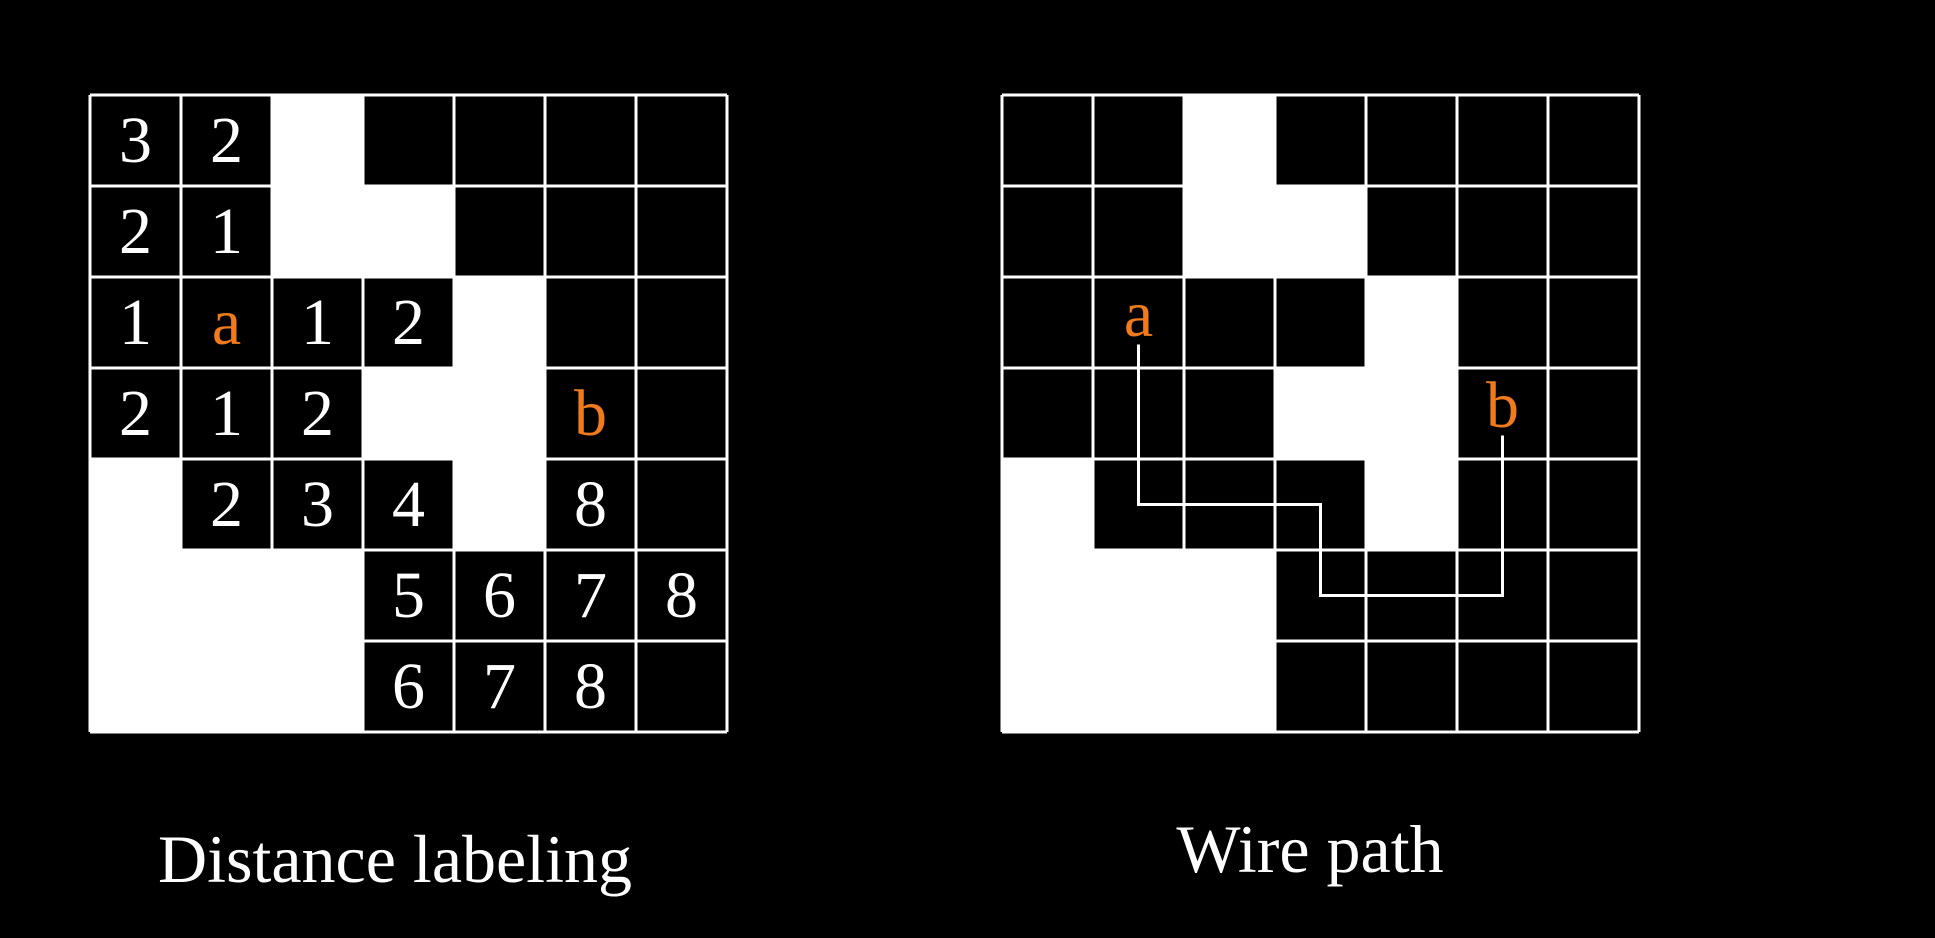 Image resolution: width=1935 pixels, height=938 pixels. I want to click on distance-label: 5, so click(408, 595).